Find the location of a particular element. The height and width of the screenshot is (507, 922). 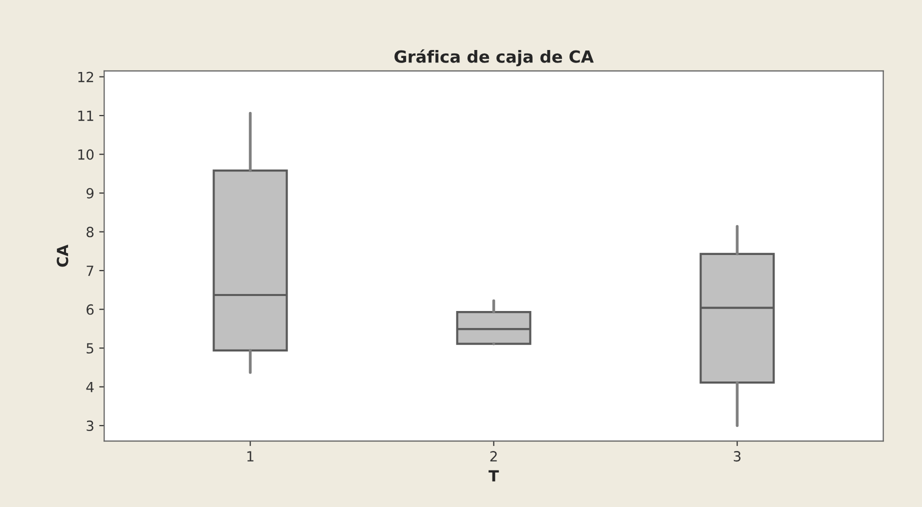

y-tick-label: 3 is located at coordinates (90, 426).